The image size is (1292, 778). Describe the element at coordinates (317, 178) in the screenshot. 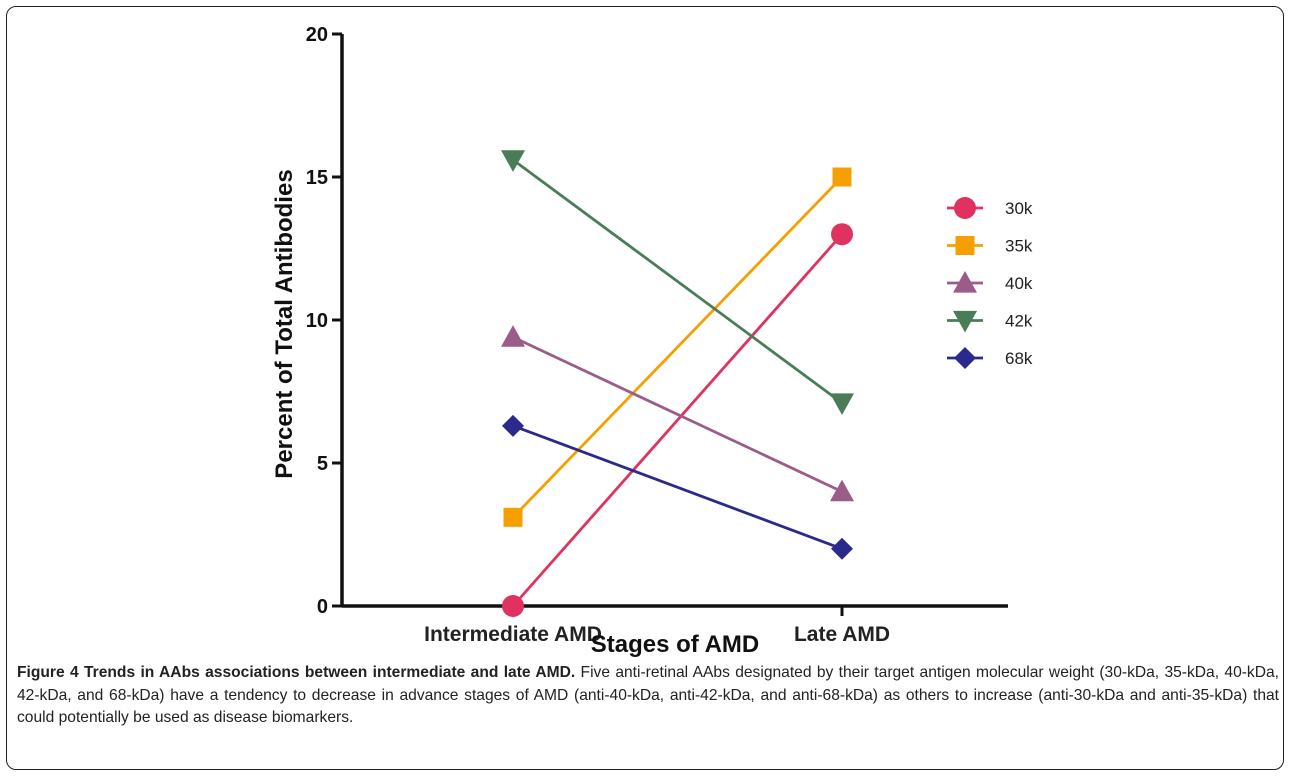

I see `y-tick-label: 15` at that location.